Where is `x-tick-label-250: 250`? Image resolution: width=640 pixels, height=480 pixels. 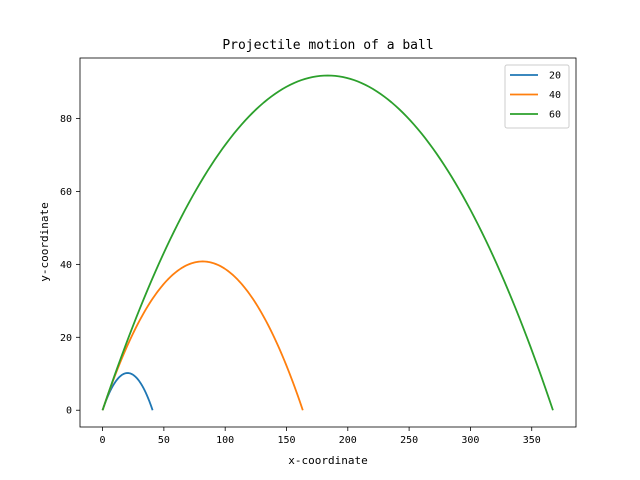
x-tick-label-250: 250 is located at coordinates (409, 440).